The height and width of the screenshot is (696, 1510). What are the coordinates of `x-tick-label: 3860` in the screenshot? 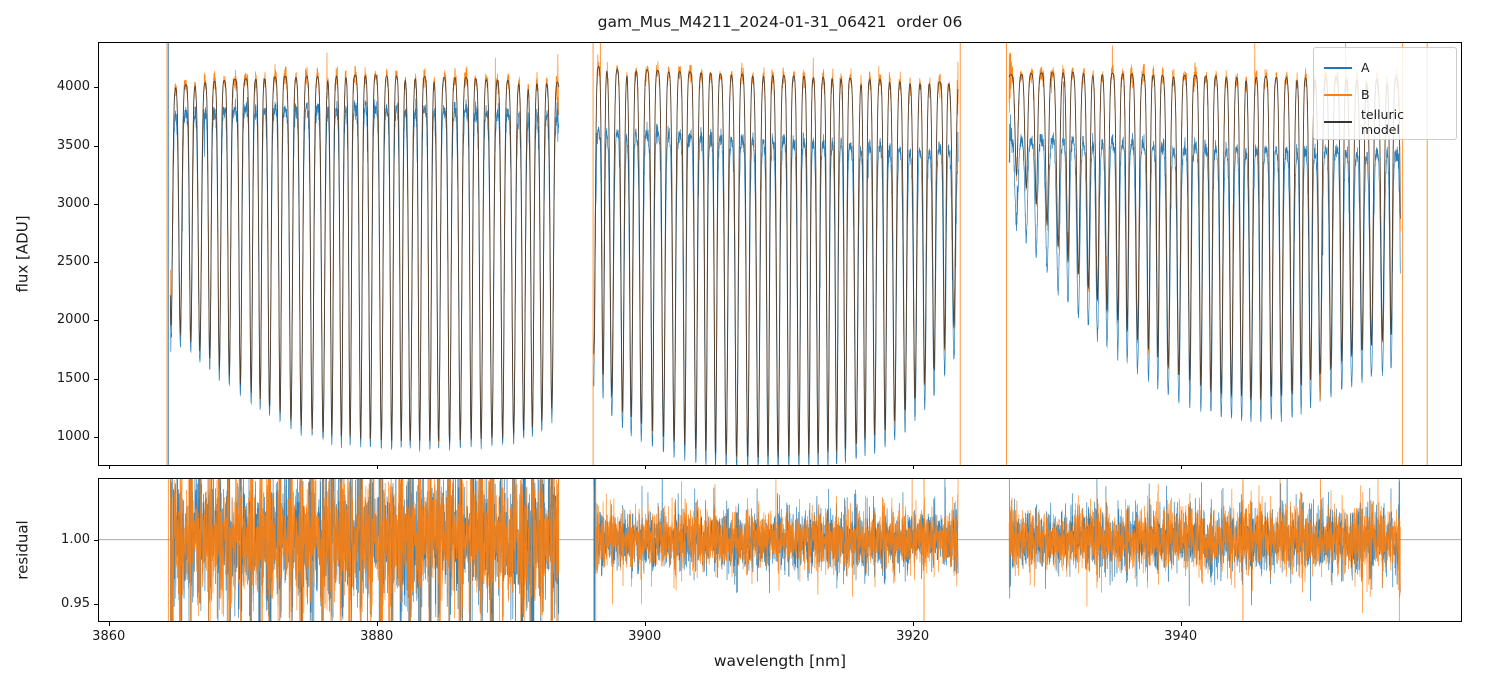 It's located at (109, 636).